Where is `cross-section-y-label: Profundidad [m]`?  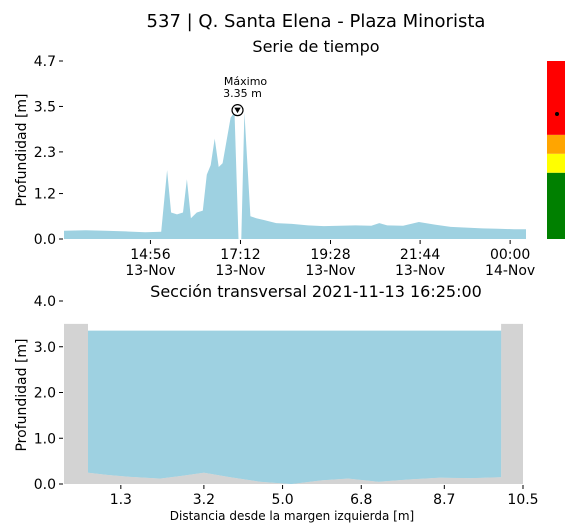 cross-section-y-label: Profundidad [m] is located at coordinates (22, 394).